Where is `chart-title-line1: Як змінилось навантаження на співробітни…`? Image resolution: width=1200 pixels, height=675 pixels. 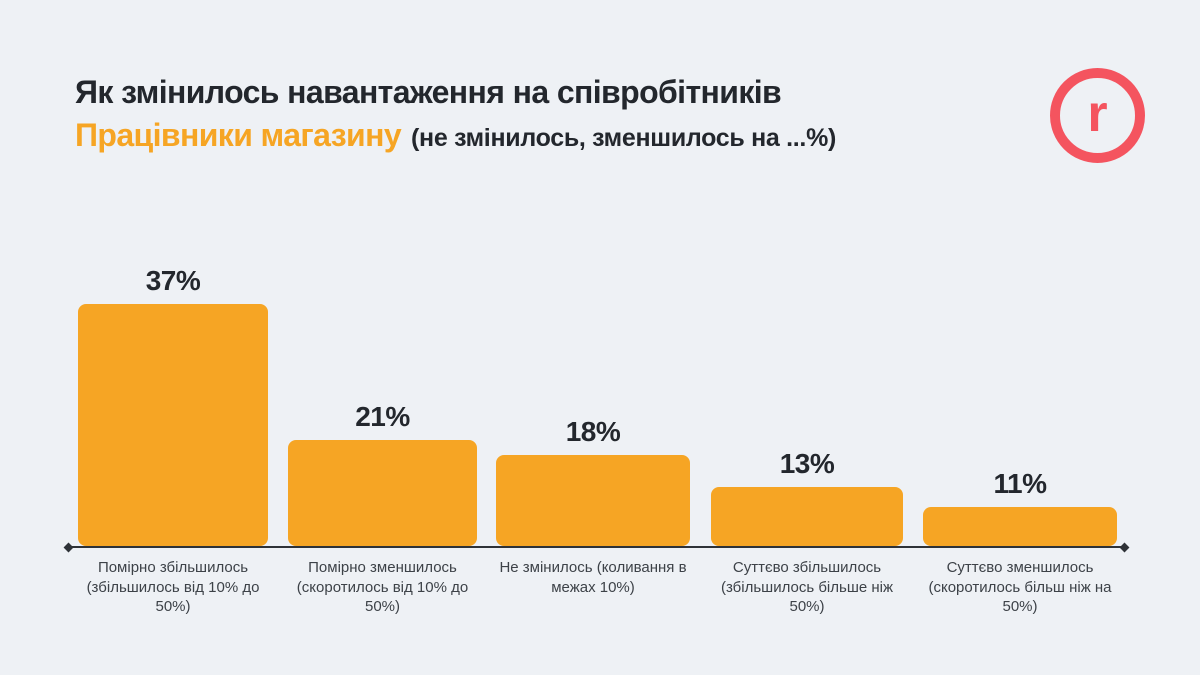
chart-title-line1: Як змінилось навантаження на співробітни… is located at coordinates (428, 92).